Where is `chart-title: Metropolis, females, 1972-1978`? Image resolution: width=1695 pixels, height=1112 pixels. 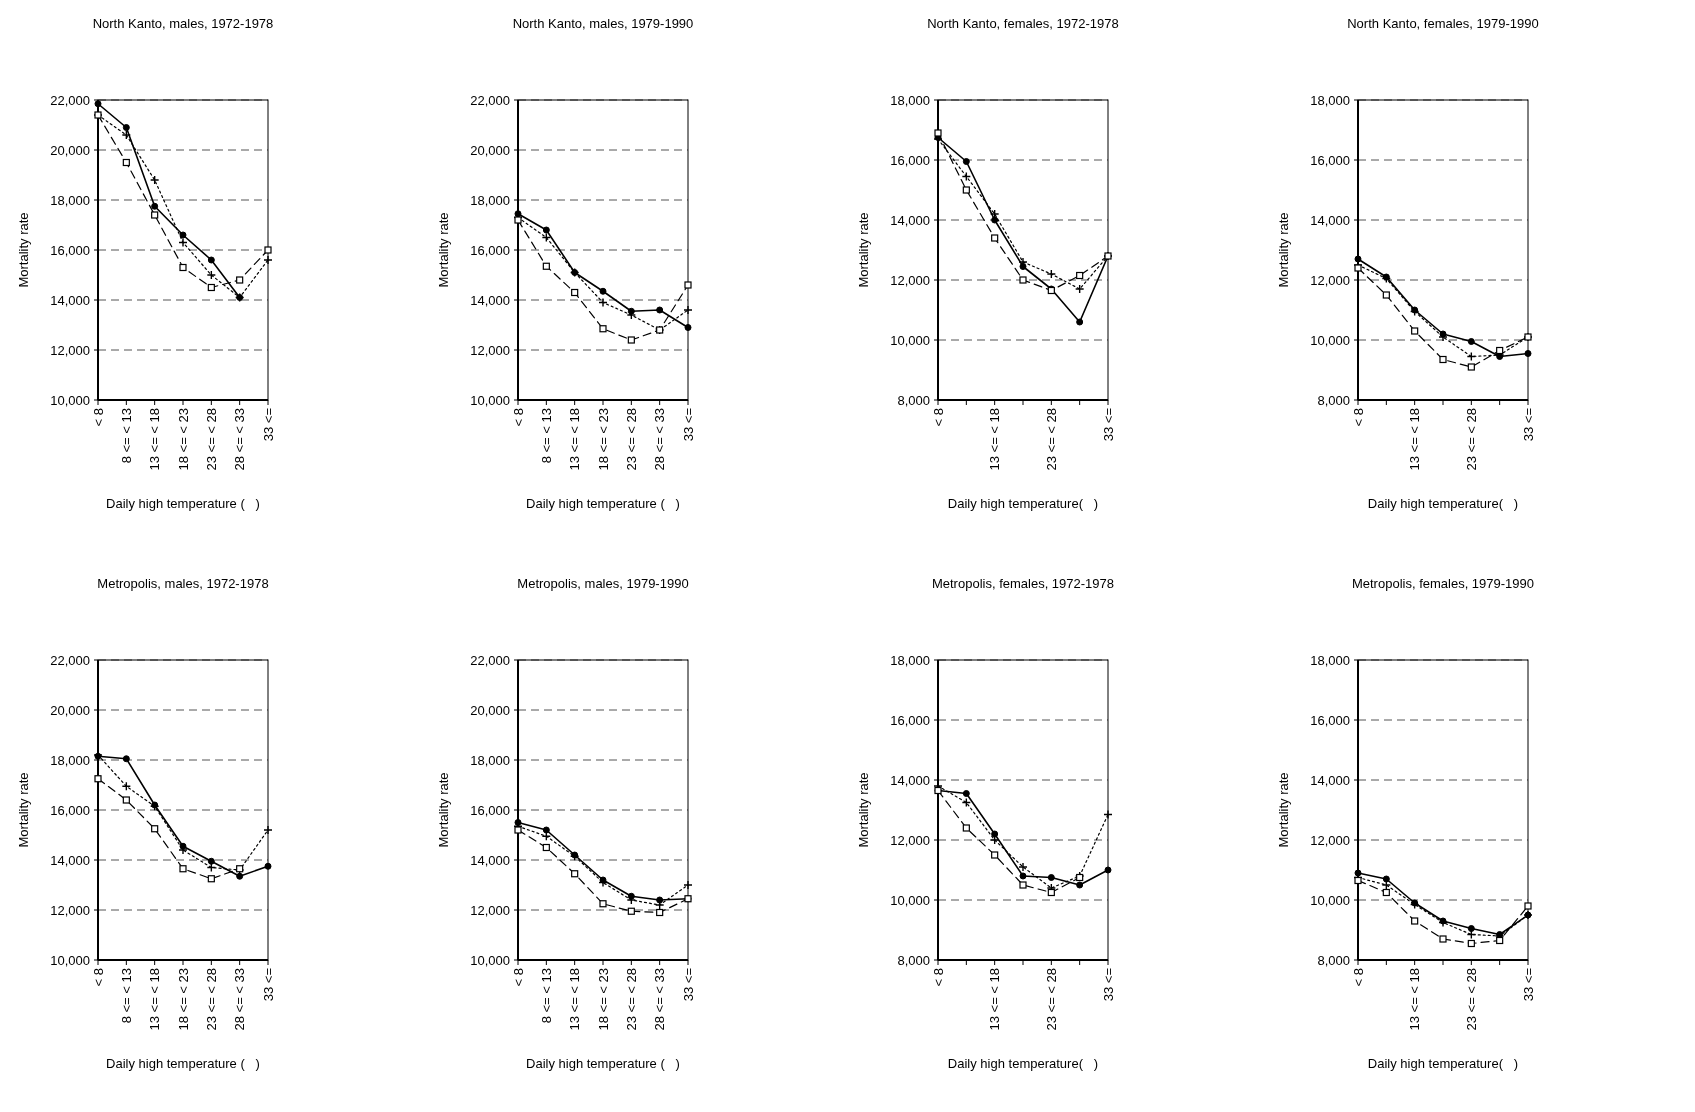 chart-title: Metropolis, females, 1972-1978 is located at coordinates (1023, 583).